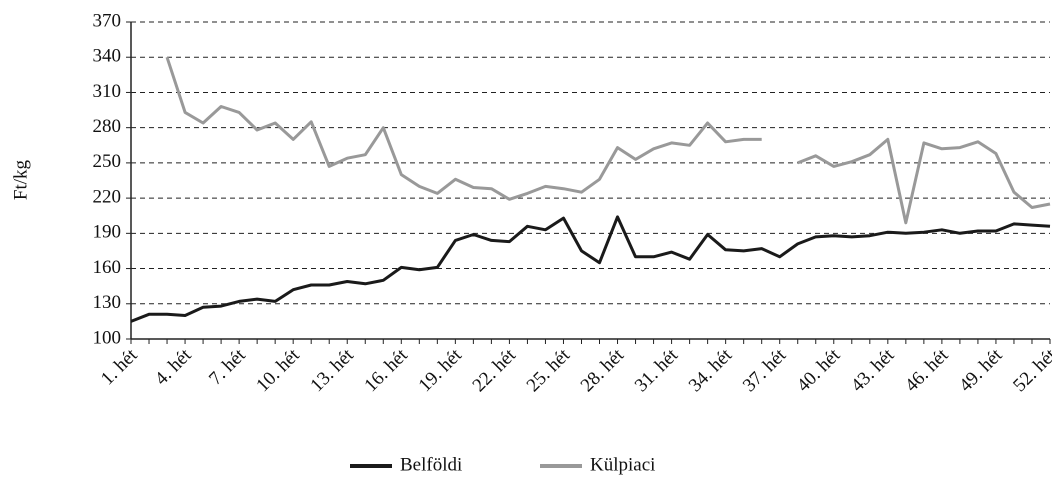  Describe the element at coordinates (107, 20) in the screenshot. I see `y-tick-label: 370` at that location.